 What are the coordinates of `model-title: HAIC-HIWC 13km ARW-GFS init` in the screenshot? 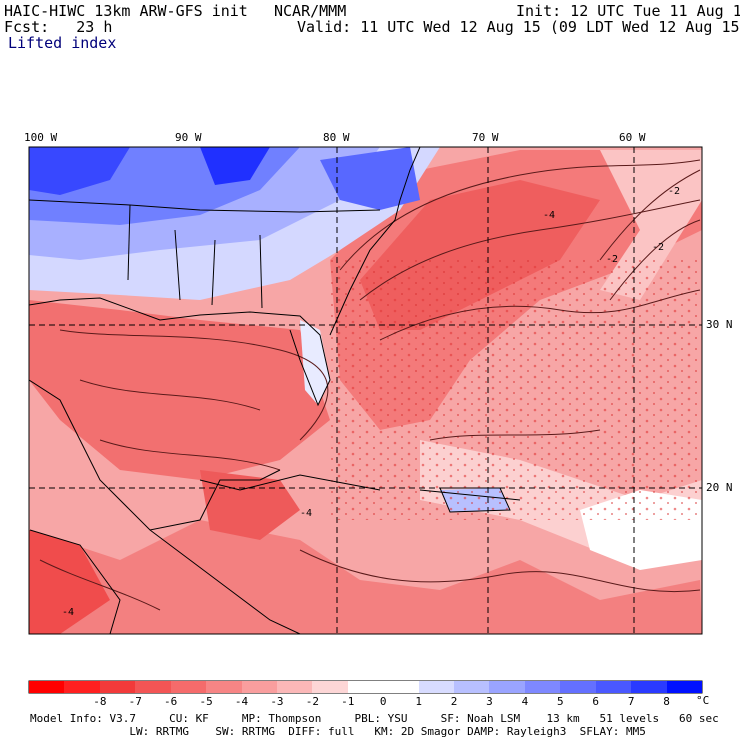 It's located at (126, 11).